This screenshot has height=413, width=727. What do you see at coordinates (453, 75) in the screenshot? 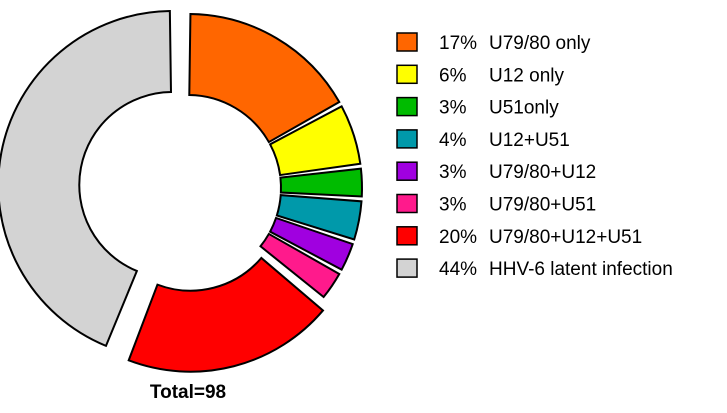
I see `legend-percent-2: 6%` at bounding box center [453, 75].